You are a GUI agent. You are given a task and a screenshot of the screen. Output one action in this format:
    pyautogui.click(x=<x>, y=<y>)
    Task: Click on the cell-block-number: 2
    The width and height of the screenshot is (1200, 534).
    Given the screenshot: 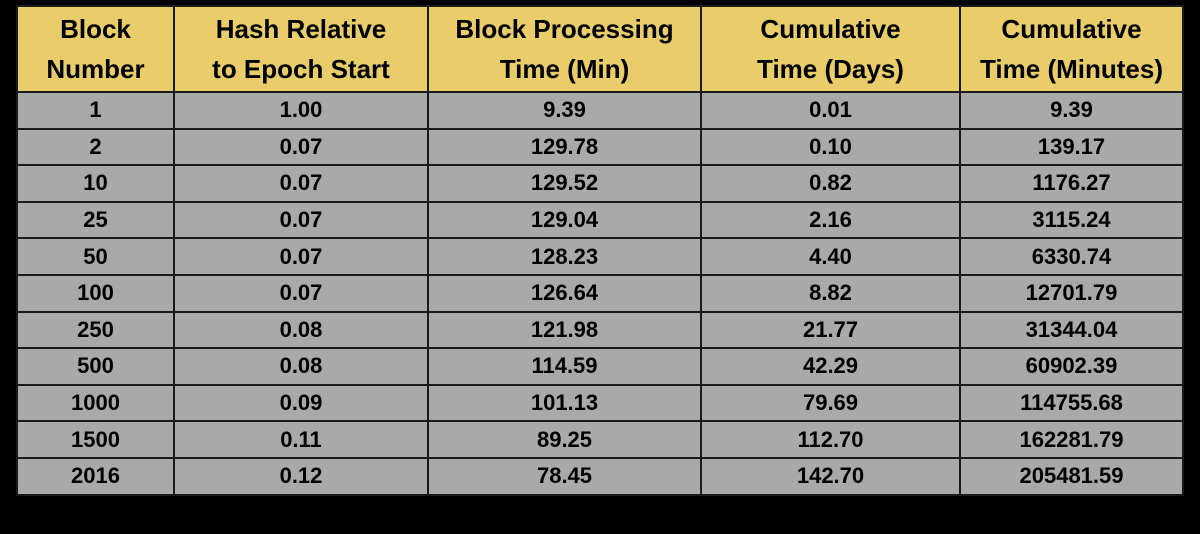 What is the action you would take?
    pyautogui.click(x=95, y=147)
    